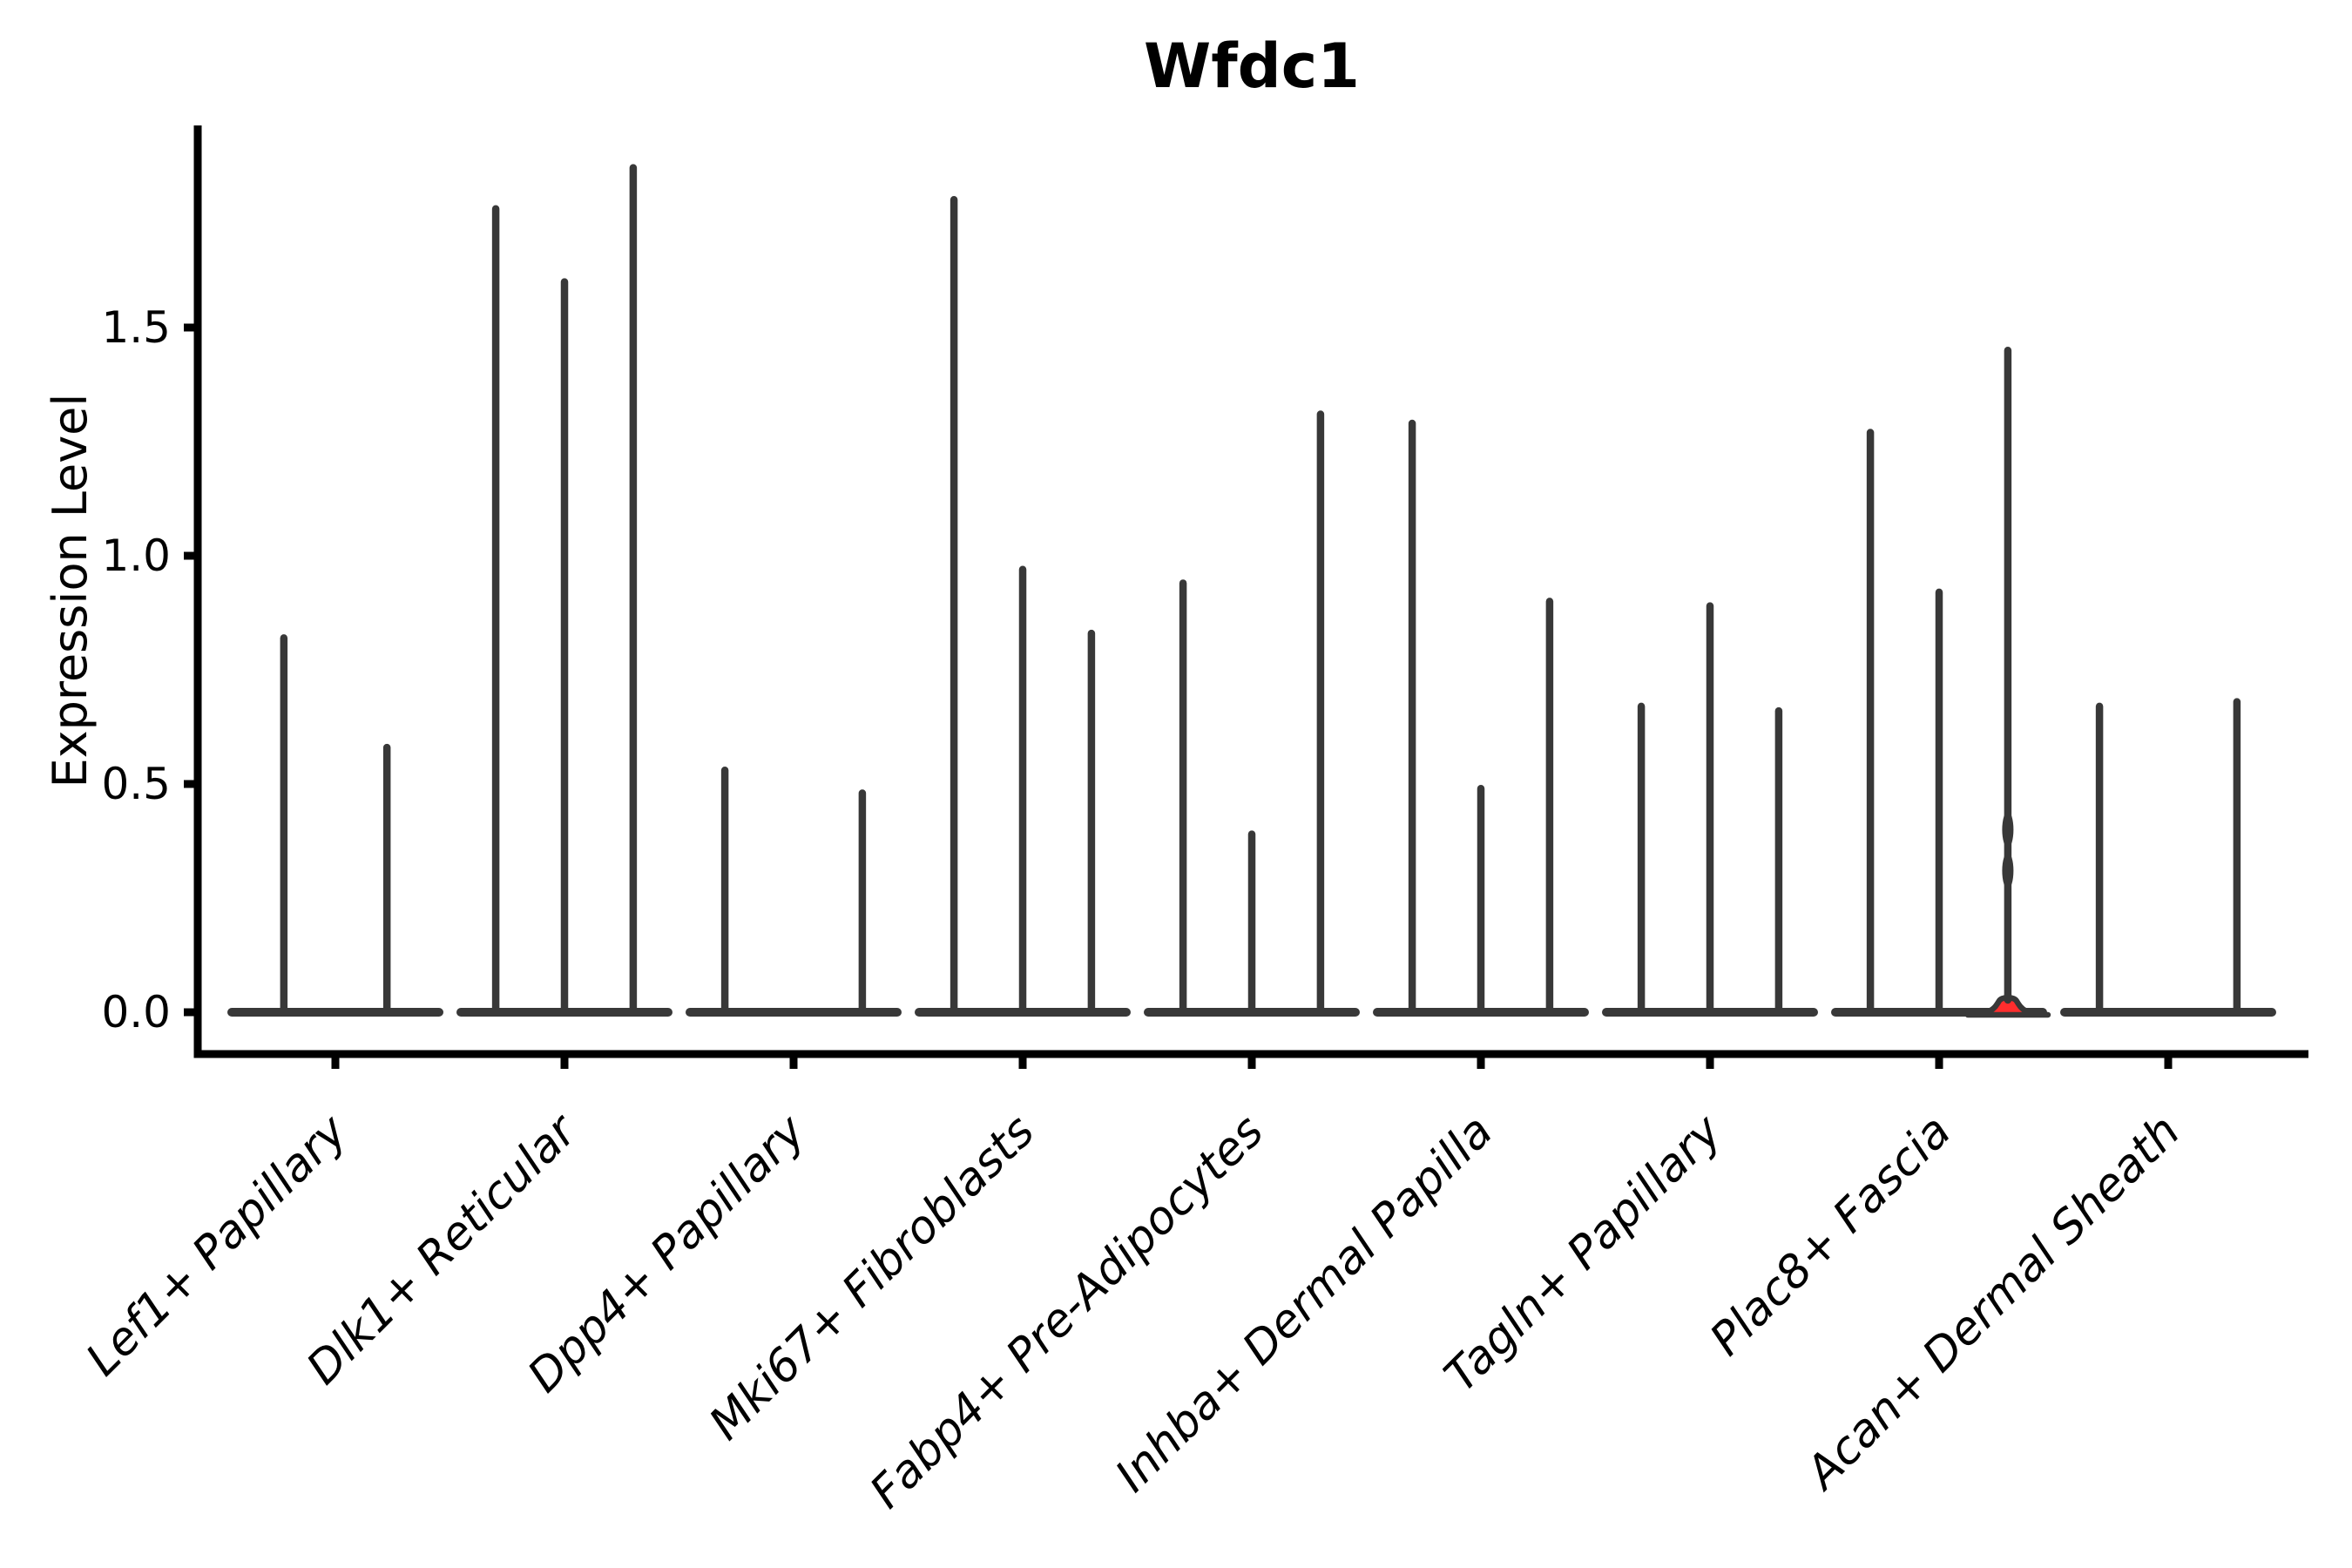 This screenshot has width=2352, height=1568. What do you see at coordinates (1067, 1312) in the screenshot?
I see `category-label: Fabp4+ Pre-Adipocytes` at bounding box center [1067, 1312].